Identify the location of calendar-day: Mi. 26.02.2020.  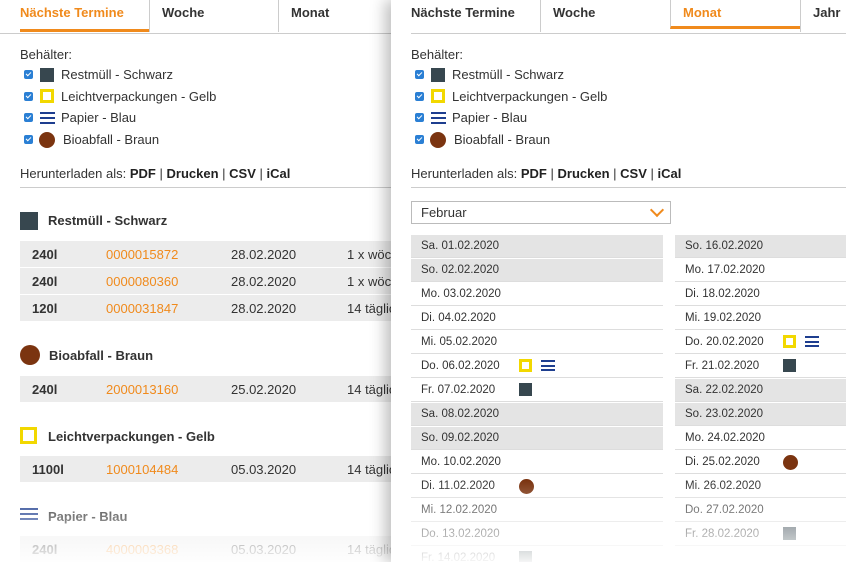
(760, 486).